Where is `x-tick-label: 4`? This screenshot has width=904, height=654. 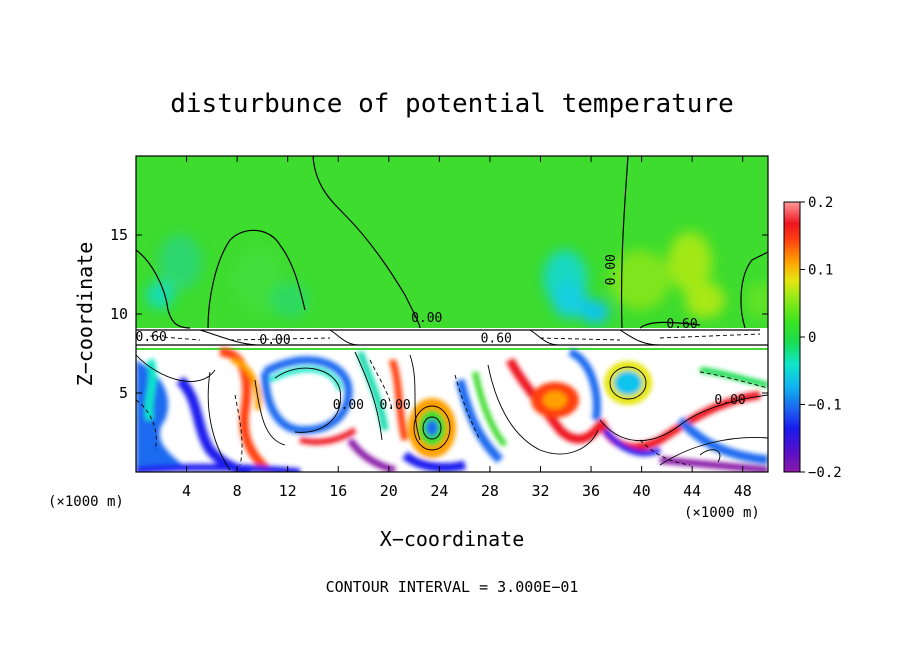
x-tick-label: 4 is located at coordinates (186, 491).